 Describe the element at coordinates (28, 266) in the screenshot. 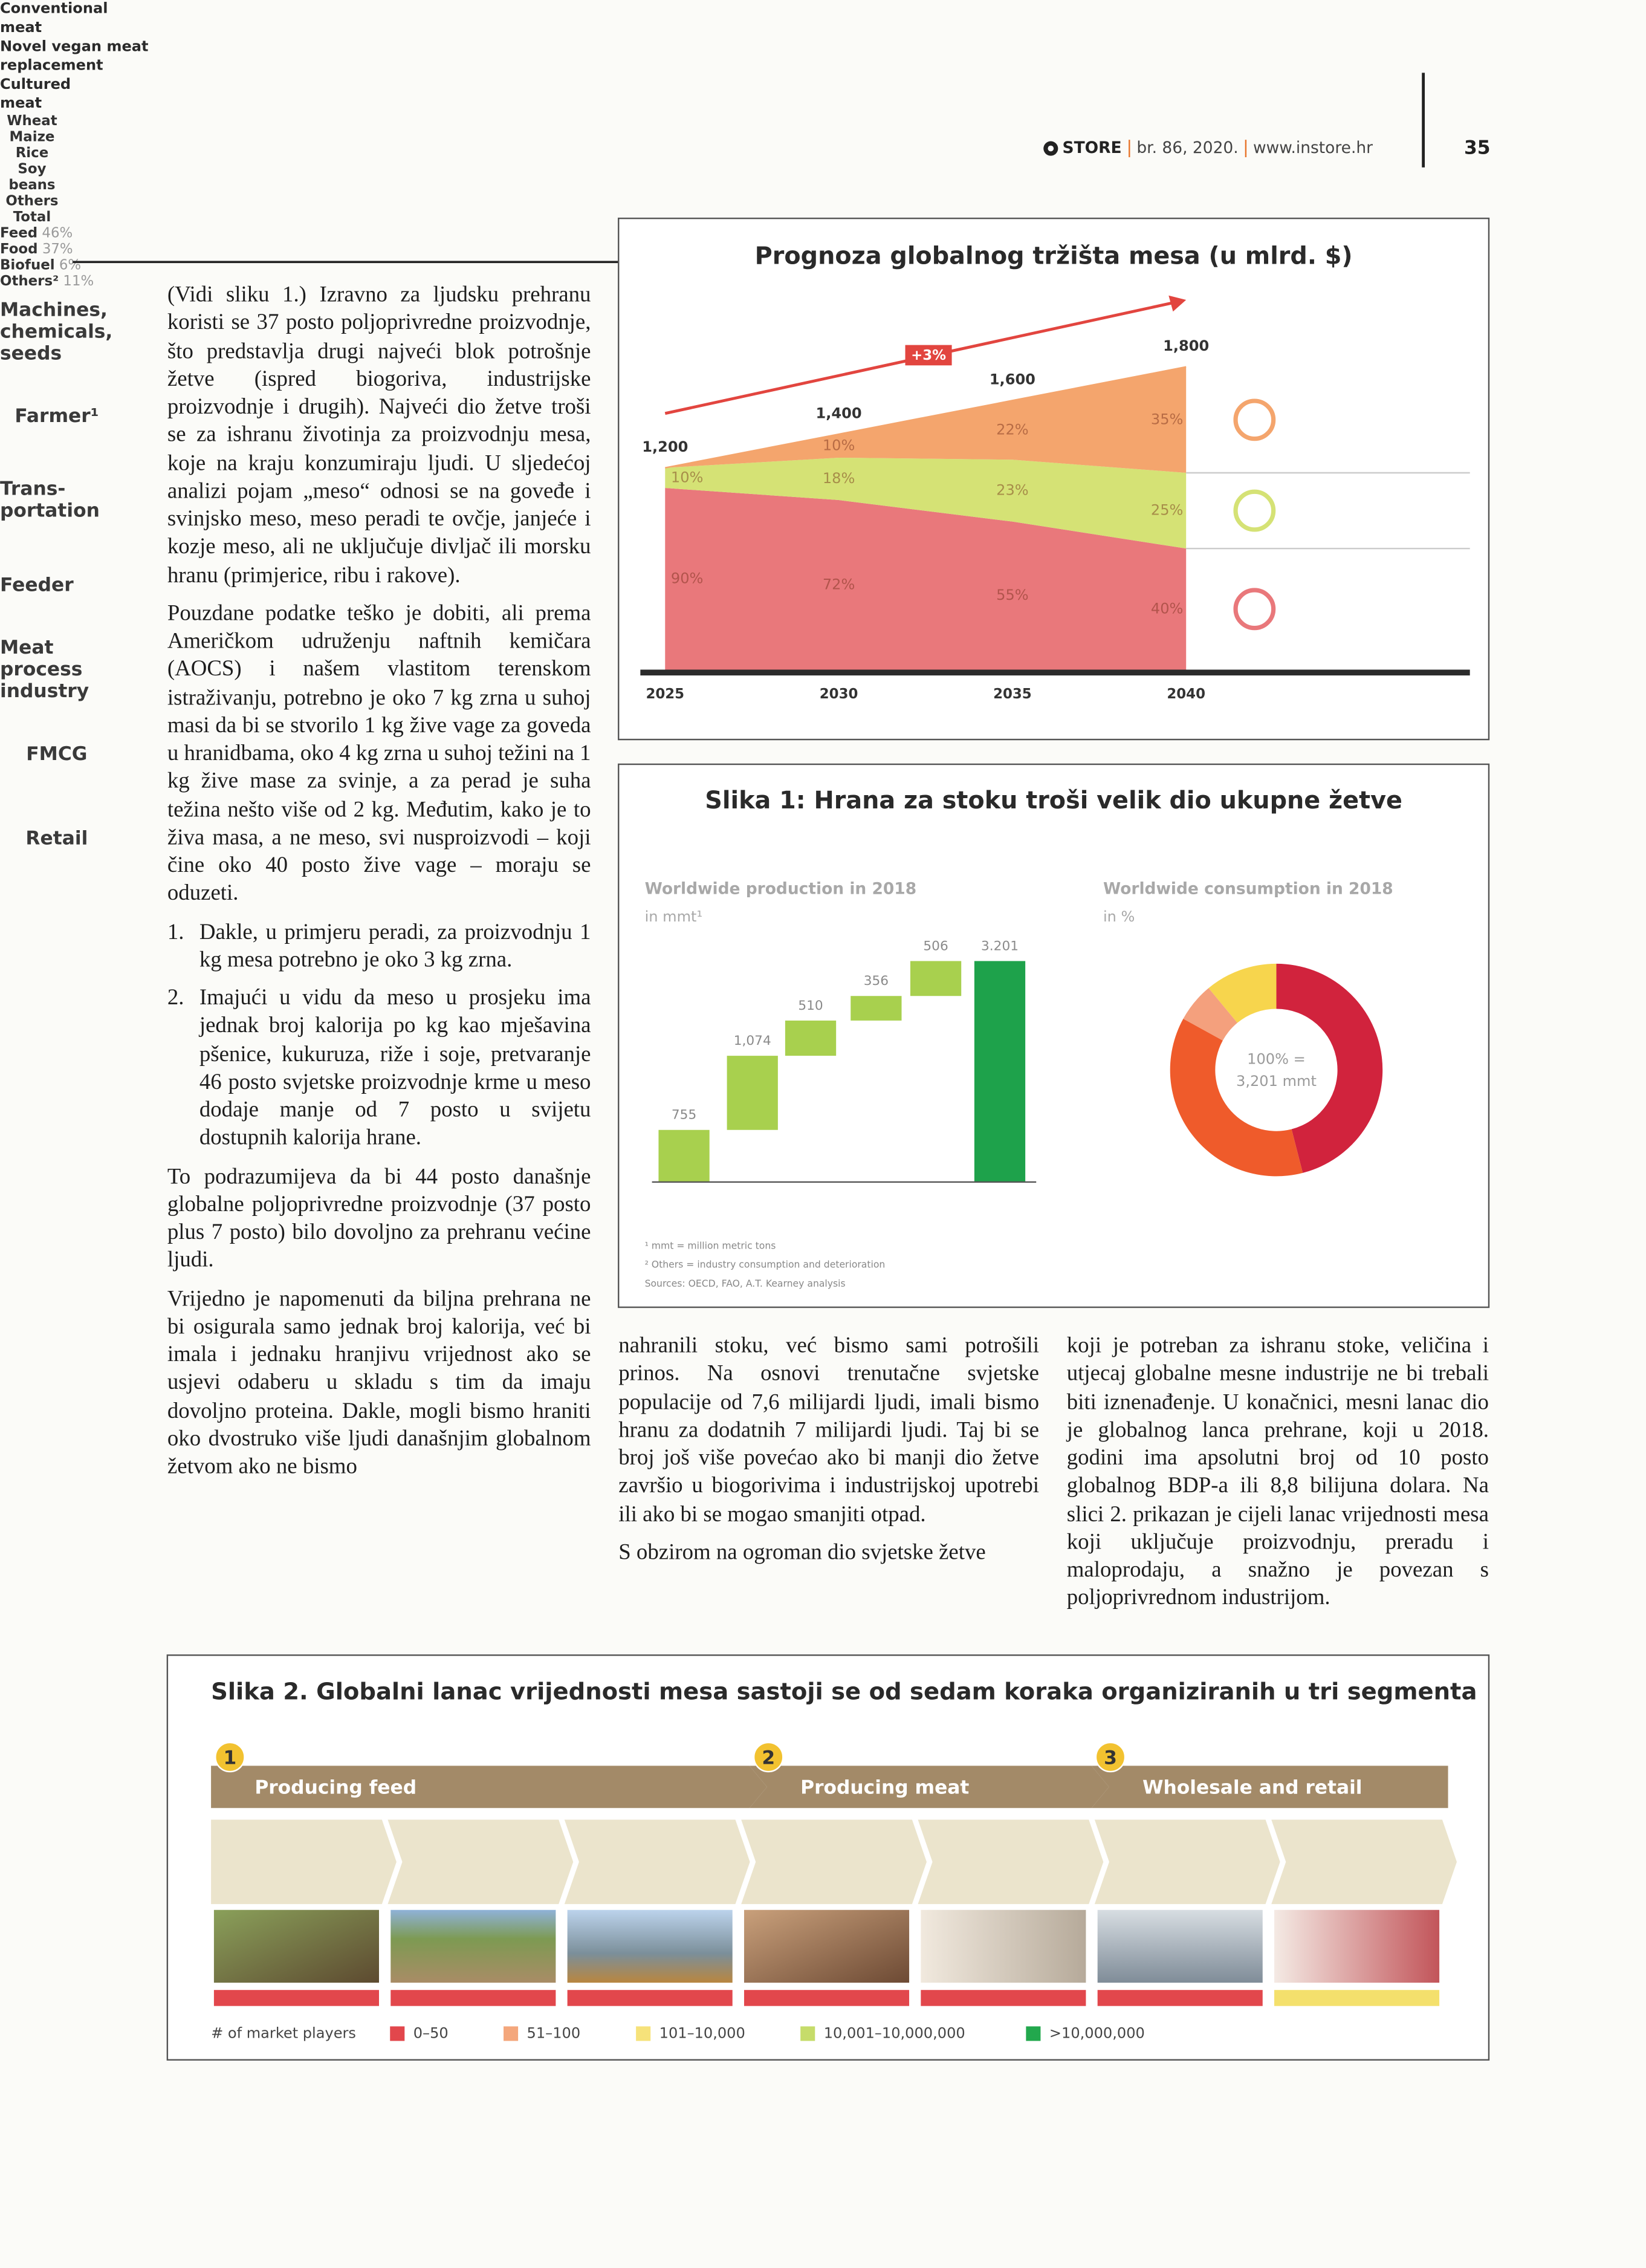

I see `slice-name: Biofuel` at that location.